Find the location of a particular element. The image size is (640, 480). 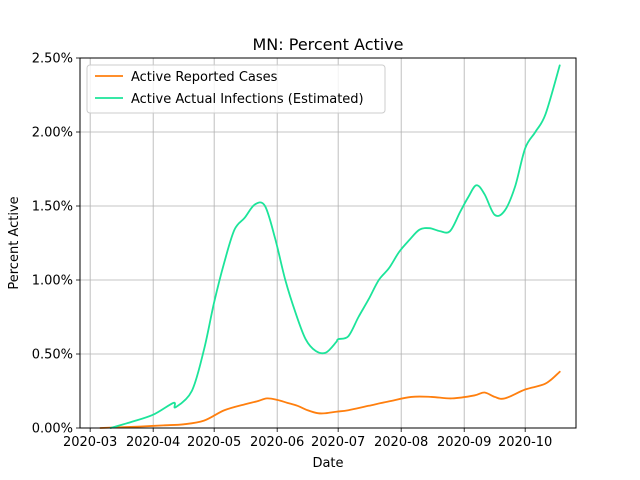

legend-label-estimated: Active Actual Infections (Estimated) is located at coordinates (247, 99).